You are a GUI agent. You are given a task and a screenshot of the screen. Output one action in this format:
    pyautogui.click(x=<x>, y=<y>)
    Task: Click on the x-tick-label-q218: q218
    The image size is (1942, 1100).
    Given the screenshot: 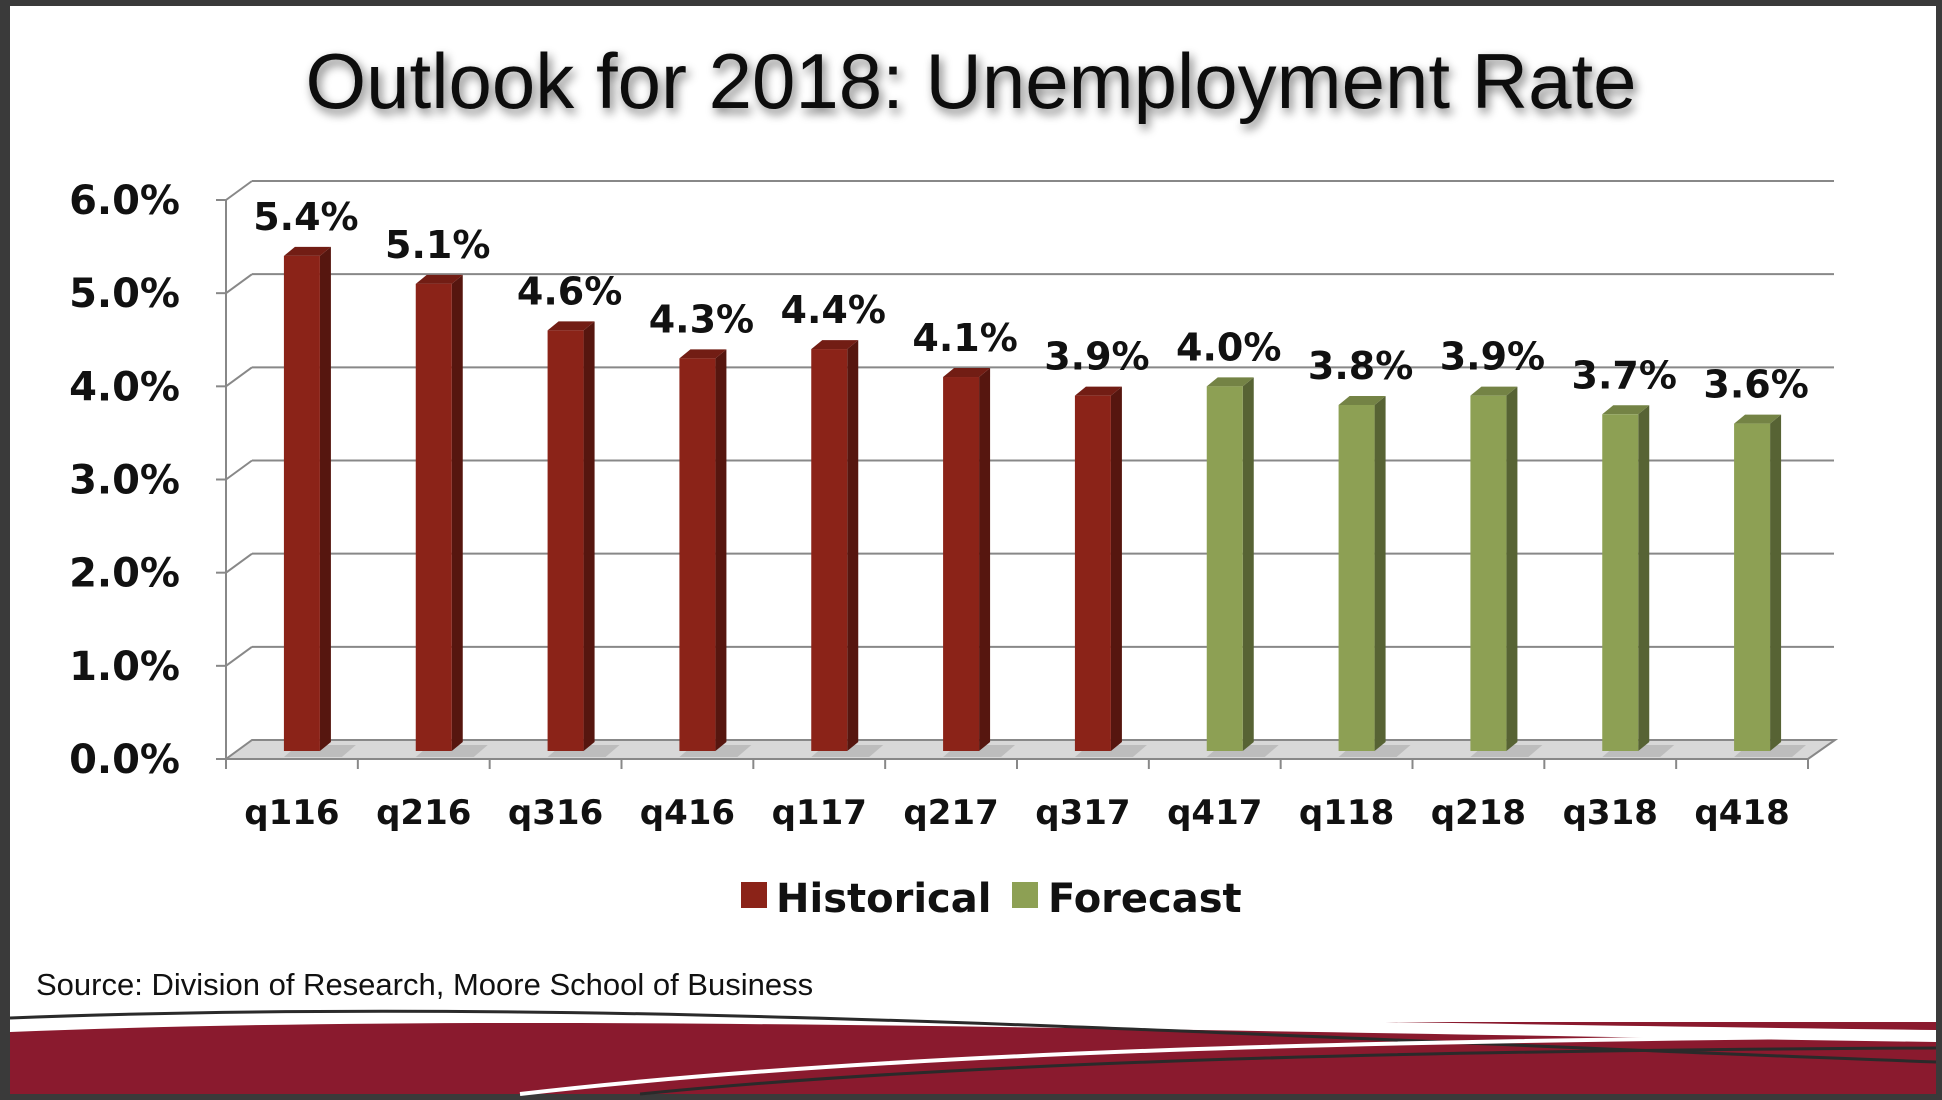 What is the action you would take?
    pyautogui.click(x=1478, y=813)
    